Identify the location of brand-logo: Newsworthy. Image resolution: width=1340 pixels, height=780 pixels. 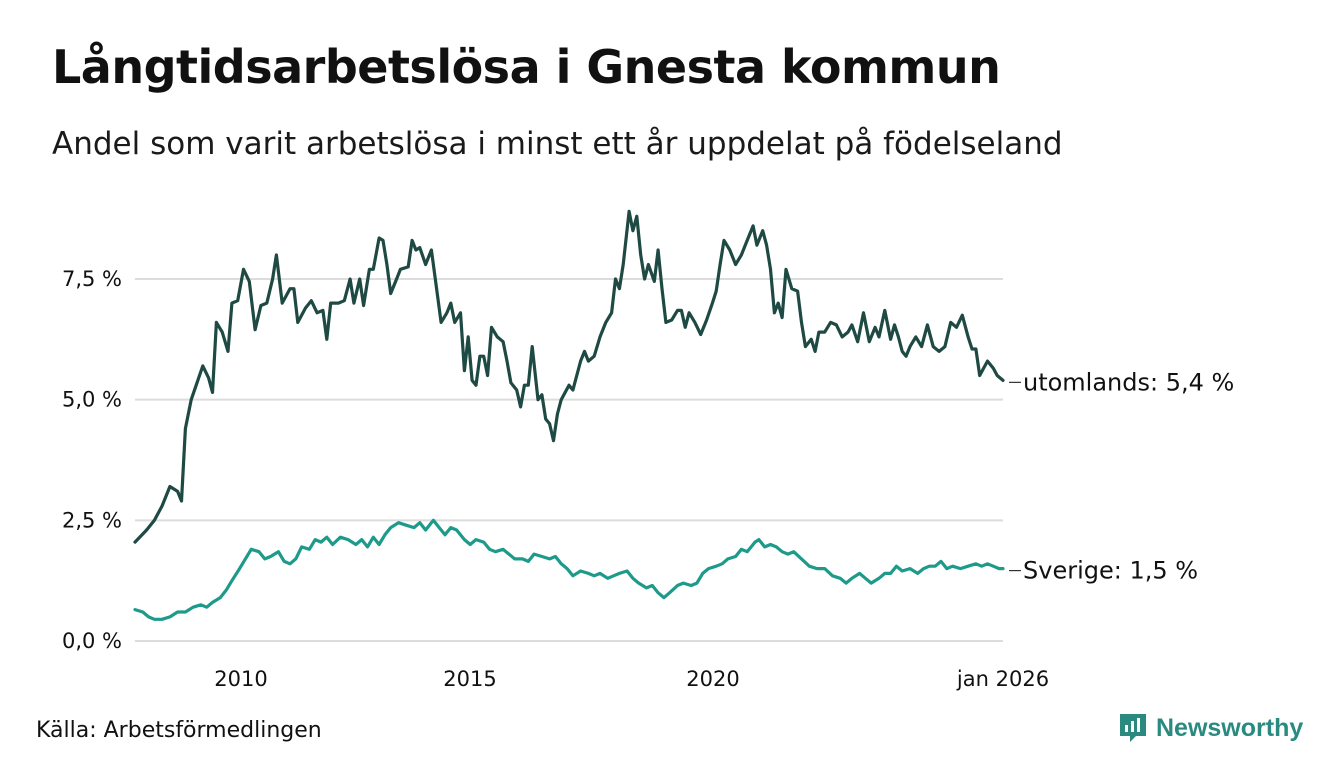
(1210, 728).